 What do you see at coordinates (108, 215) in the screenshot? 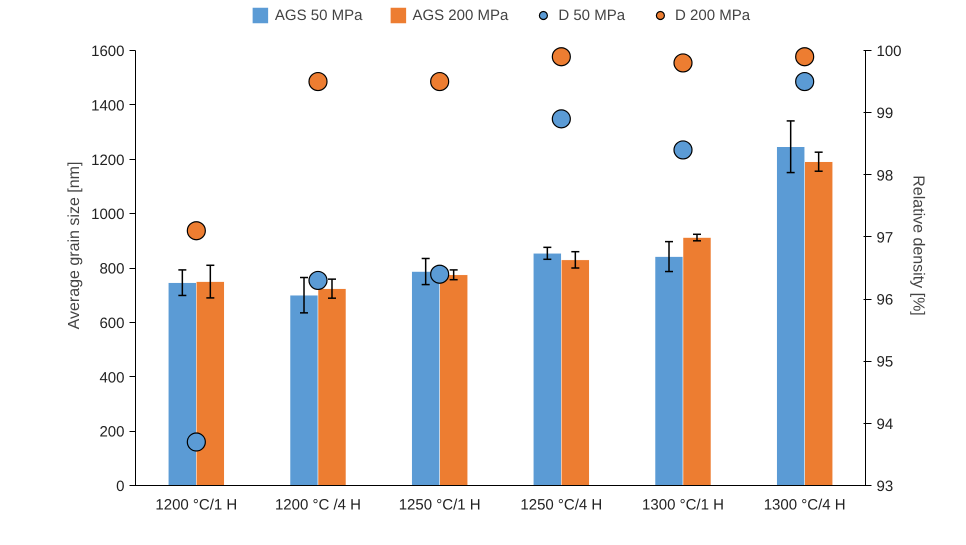
I see `y-tick-label: 1000` at bounding box center [108, 215].